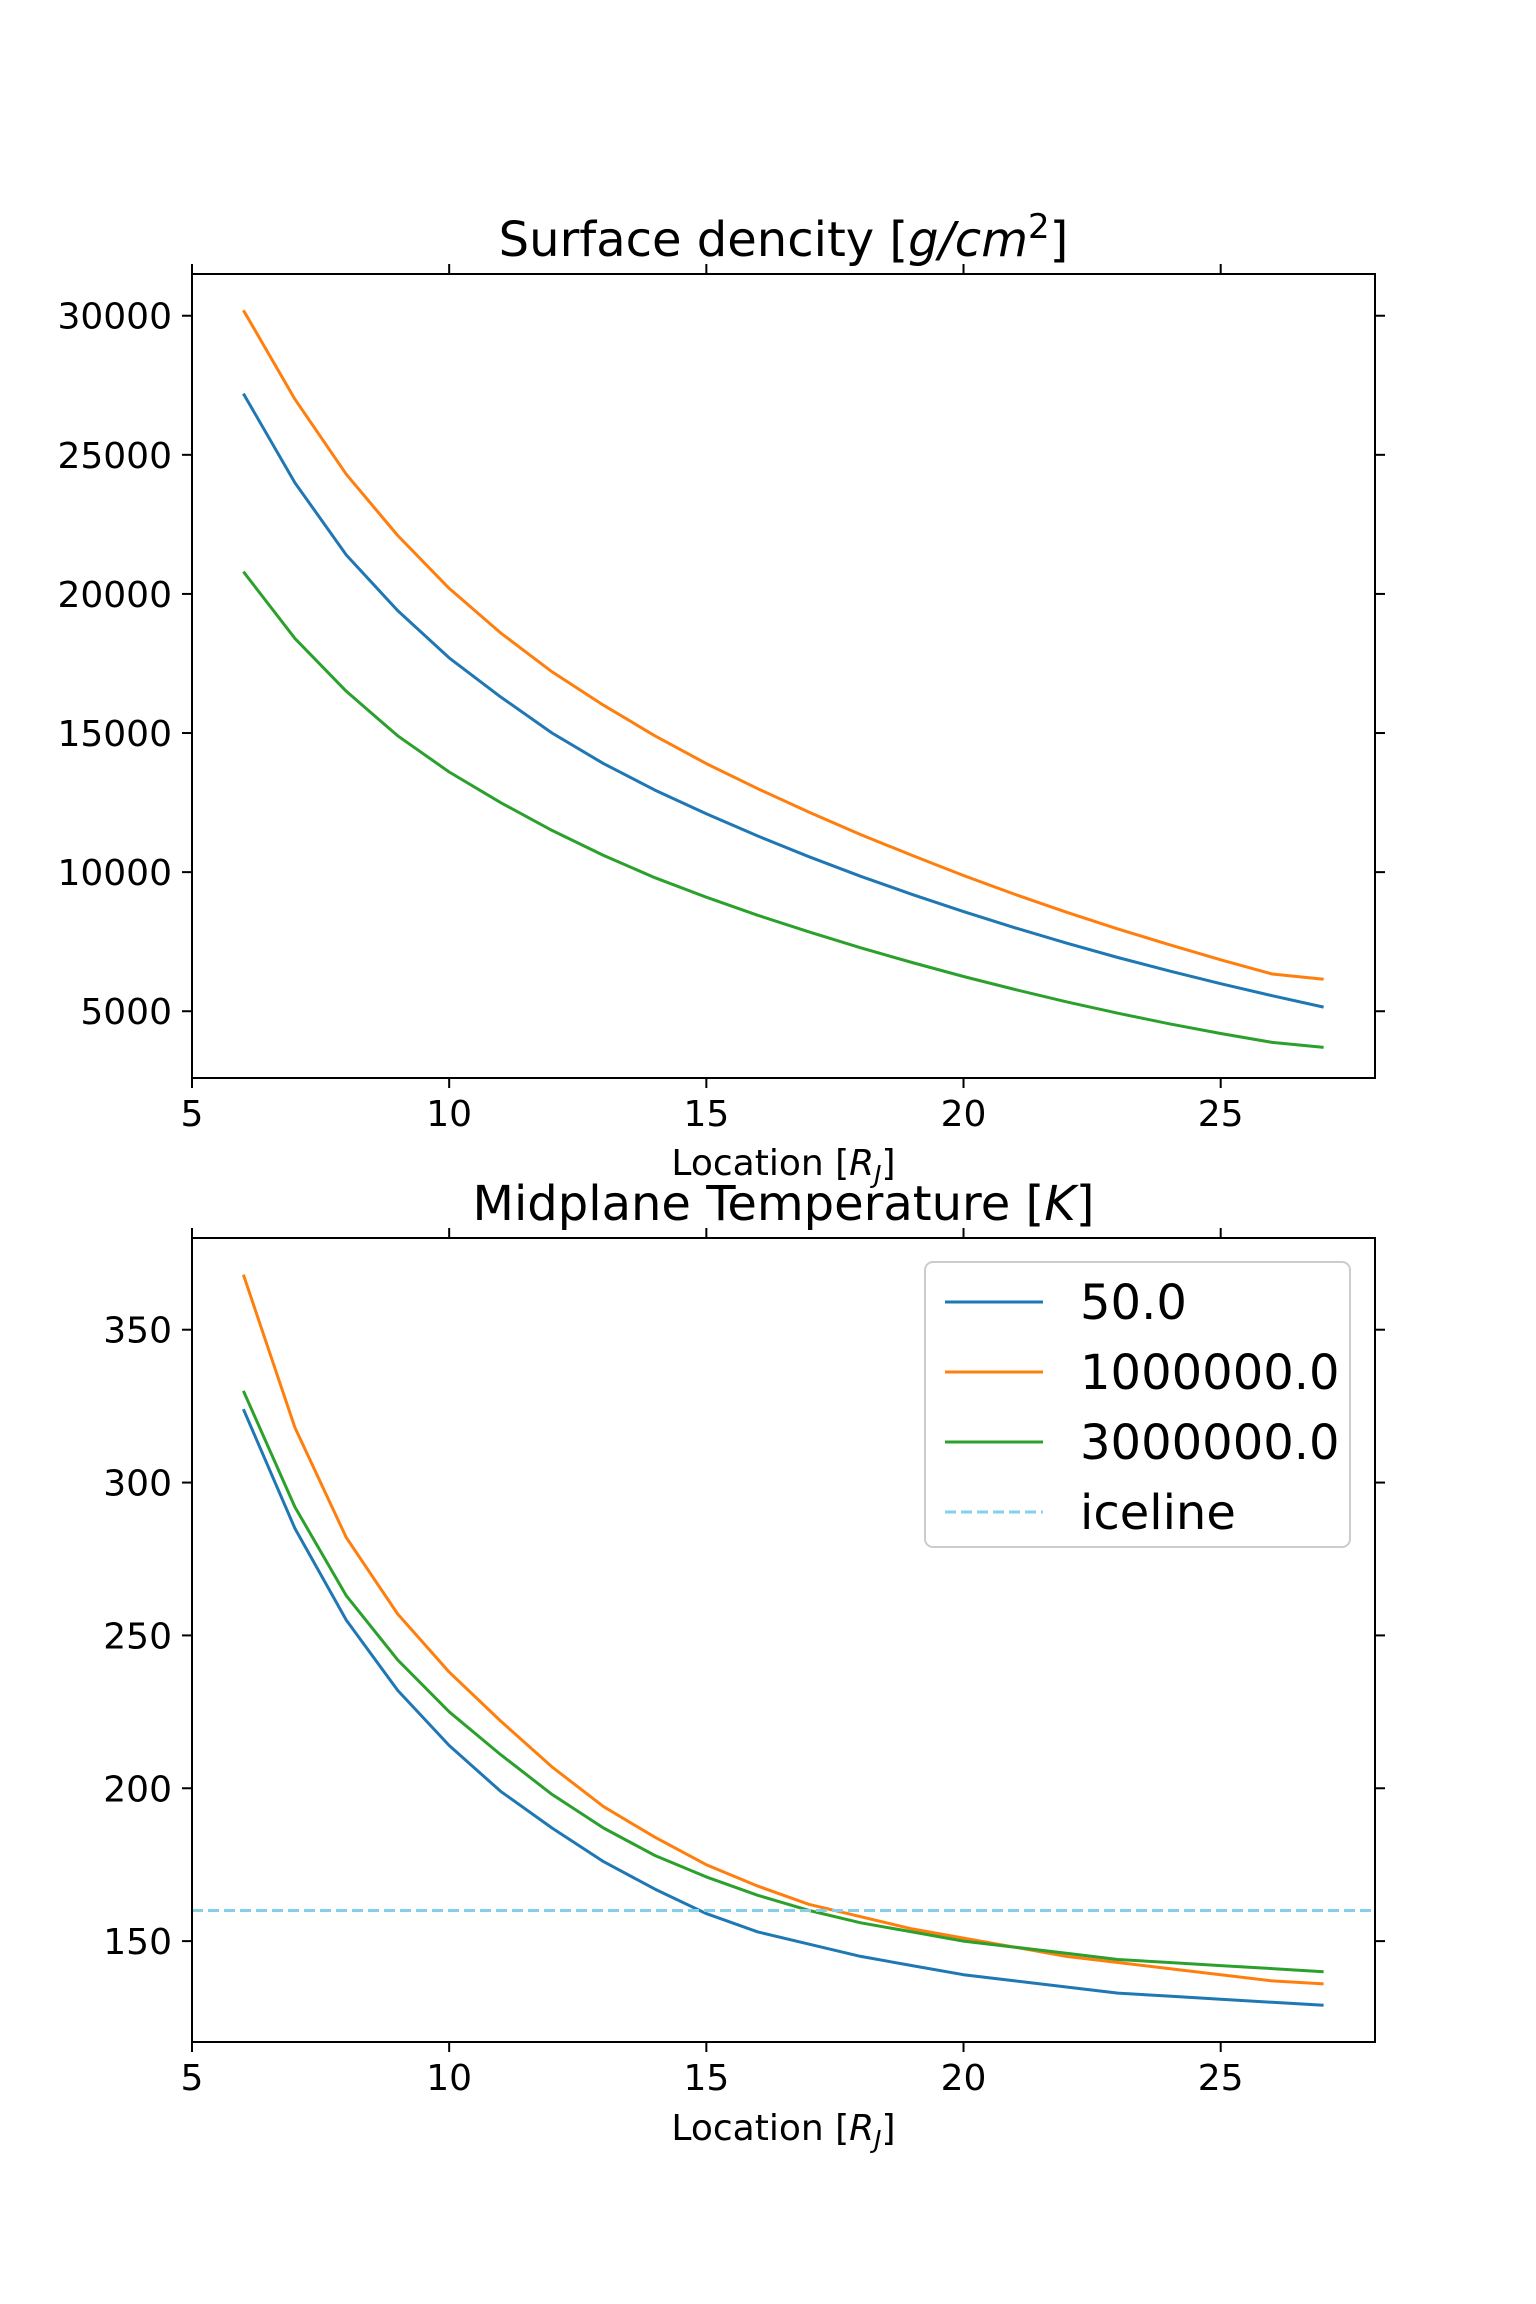 The width and height of the screenshot is (1536, 2304). Describe the element at coordinates (1158, 1513) in the screenshot. I see `legend-label: iceline` at that location.